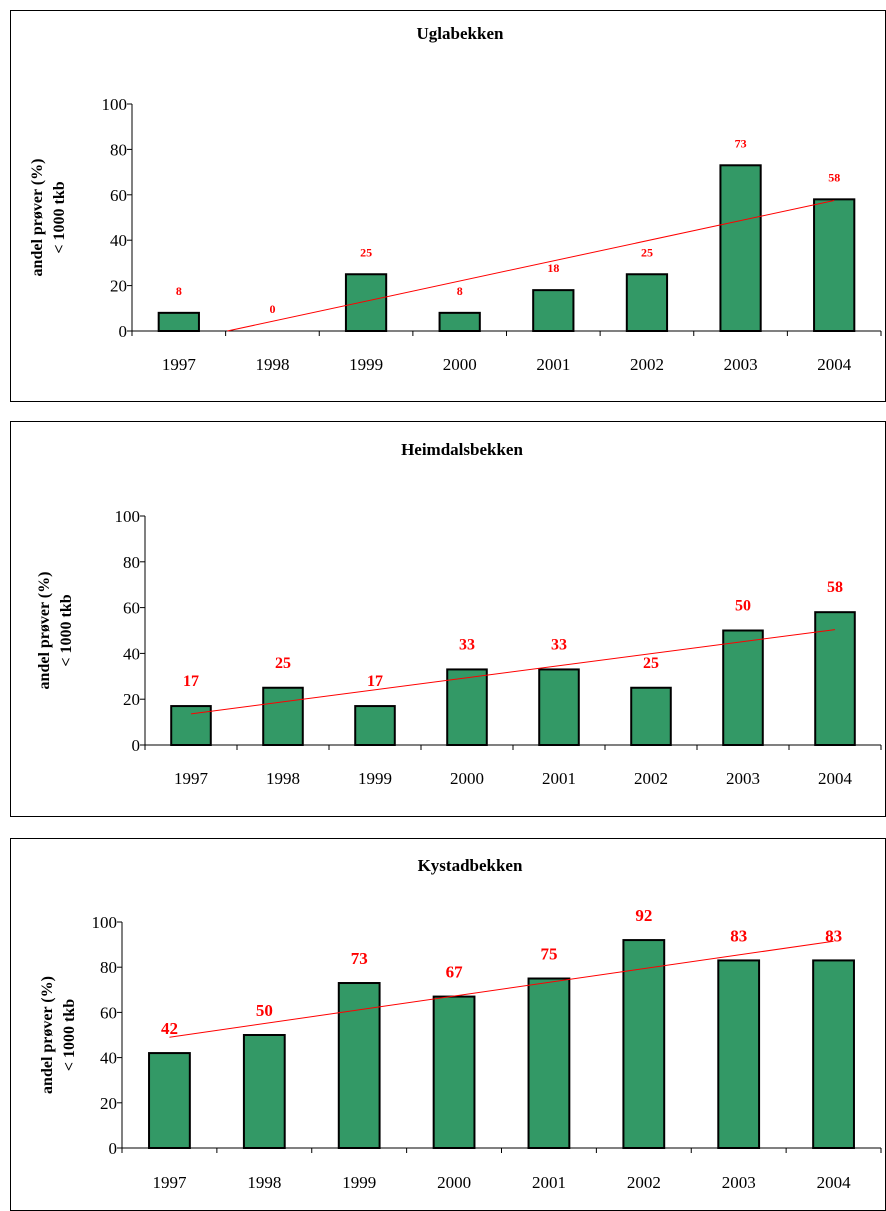 Image resolution: width=886 pixels, height=1211 pixels. I want to click on data-label-1998: 0, so click(272, 309).